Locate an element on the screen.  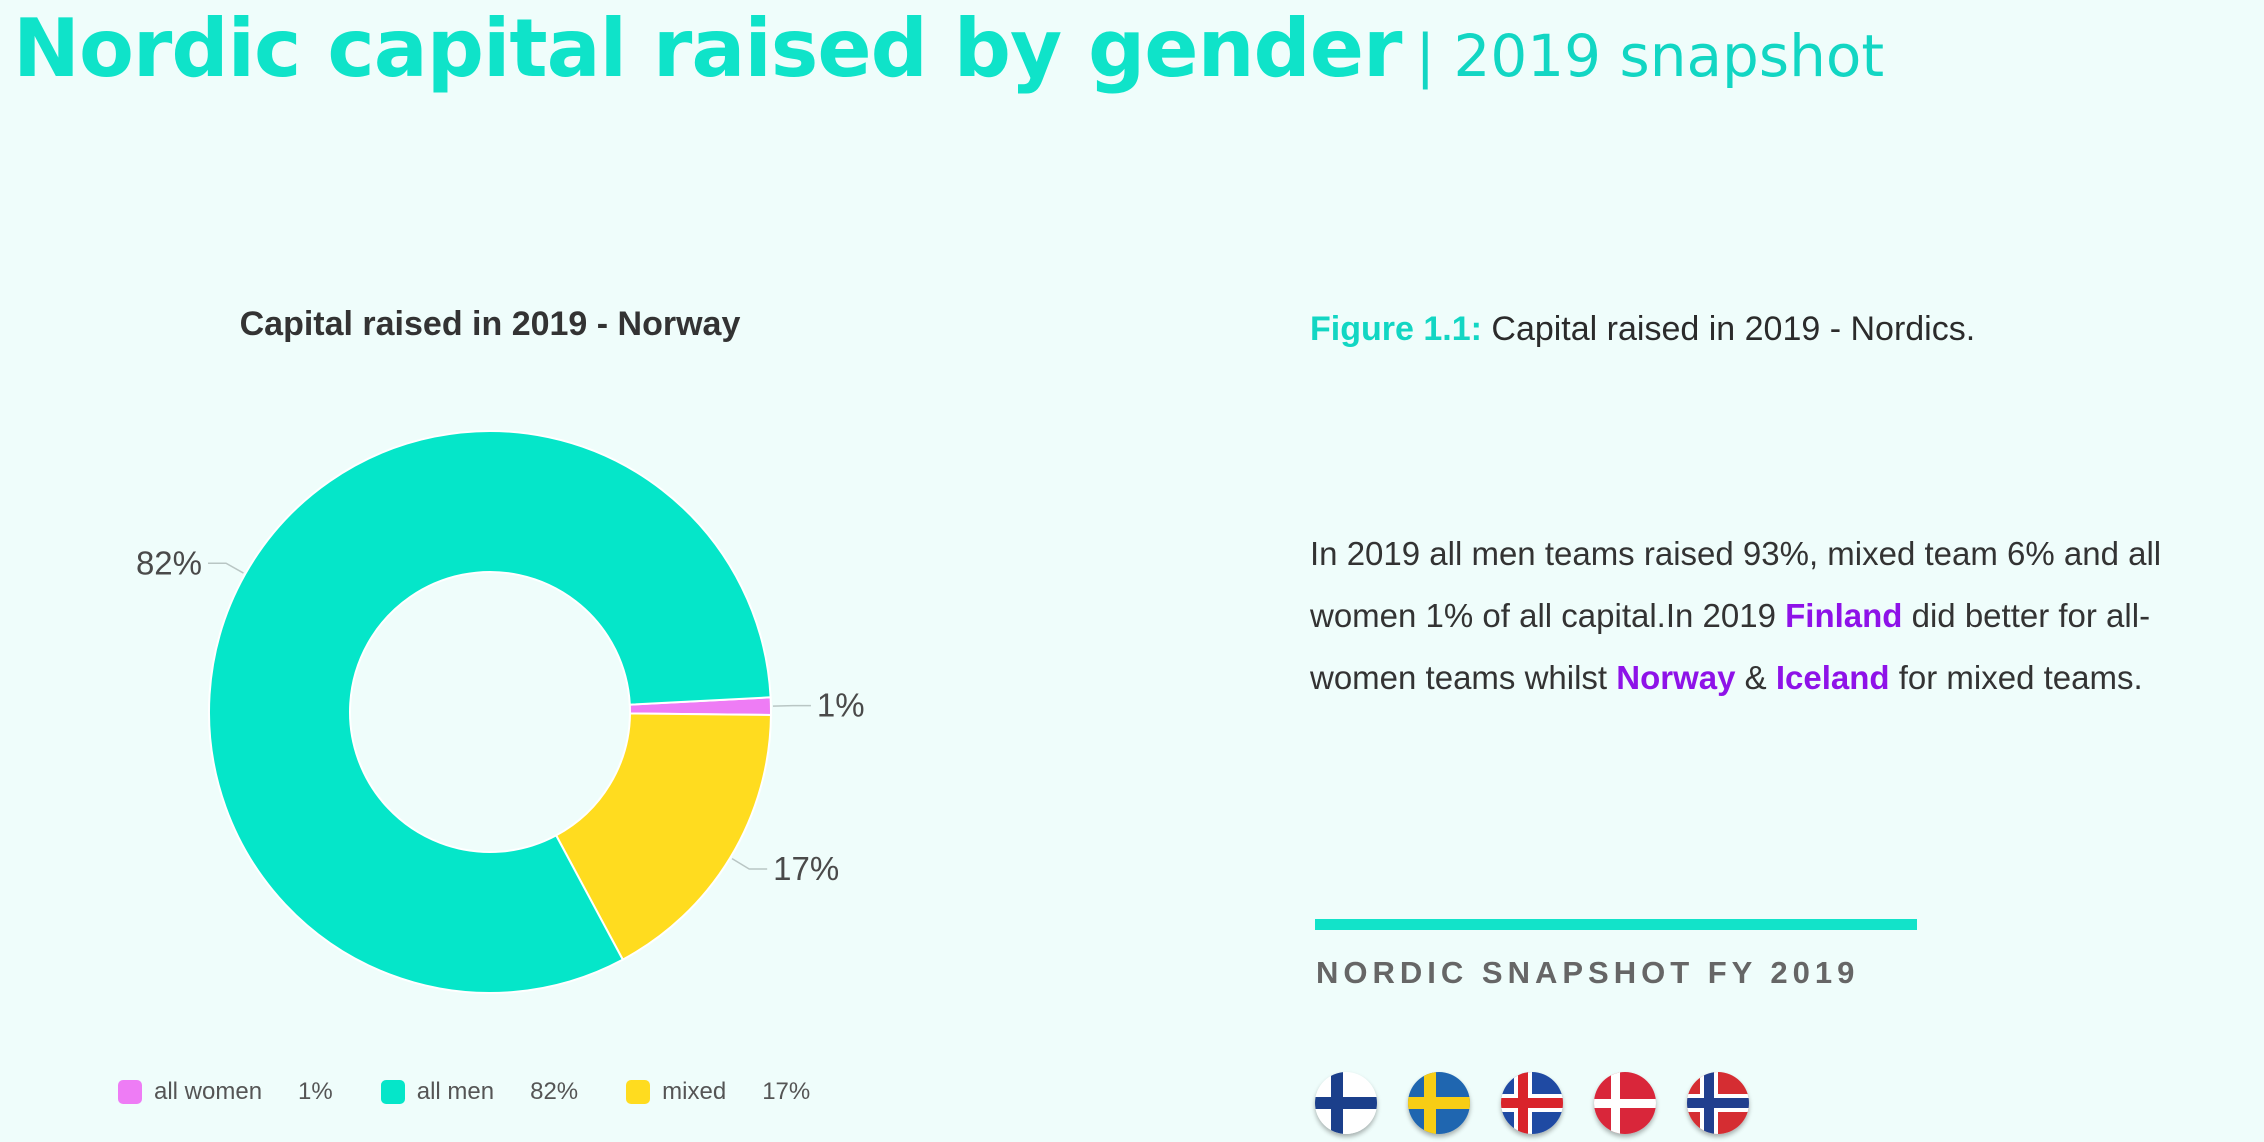
sweden-flag-icon is located at coordinates (1439, 1103).